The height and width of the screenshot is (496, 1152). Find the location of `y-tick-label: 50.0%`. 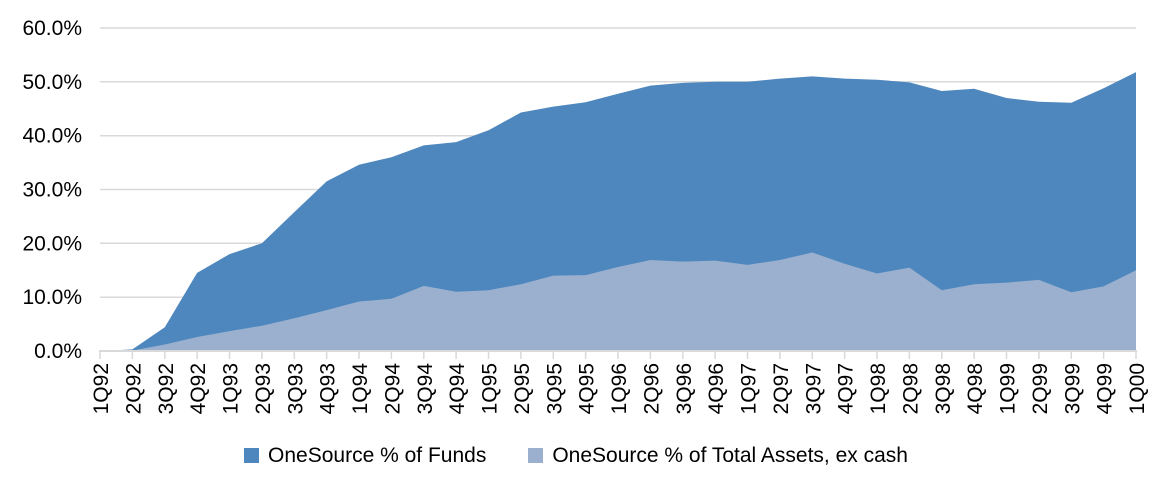

y-tick-label: 50.0% is located at coordinates (52, 82).